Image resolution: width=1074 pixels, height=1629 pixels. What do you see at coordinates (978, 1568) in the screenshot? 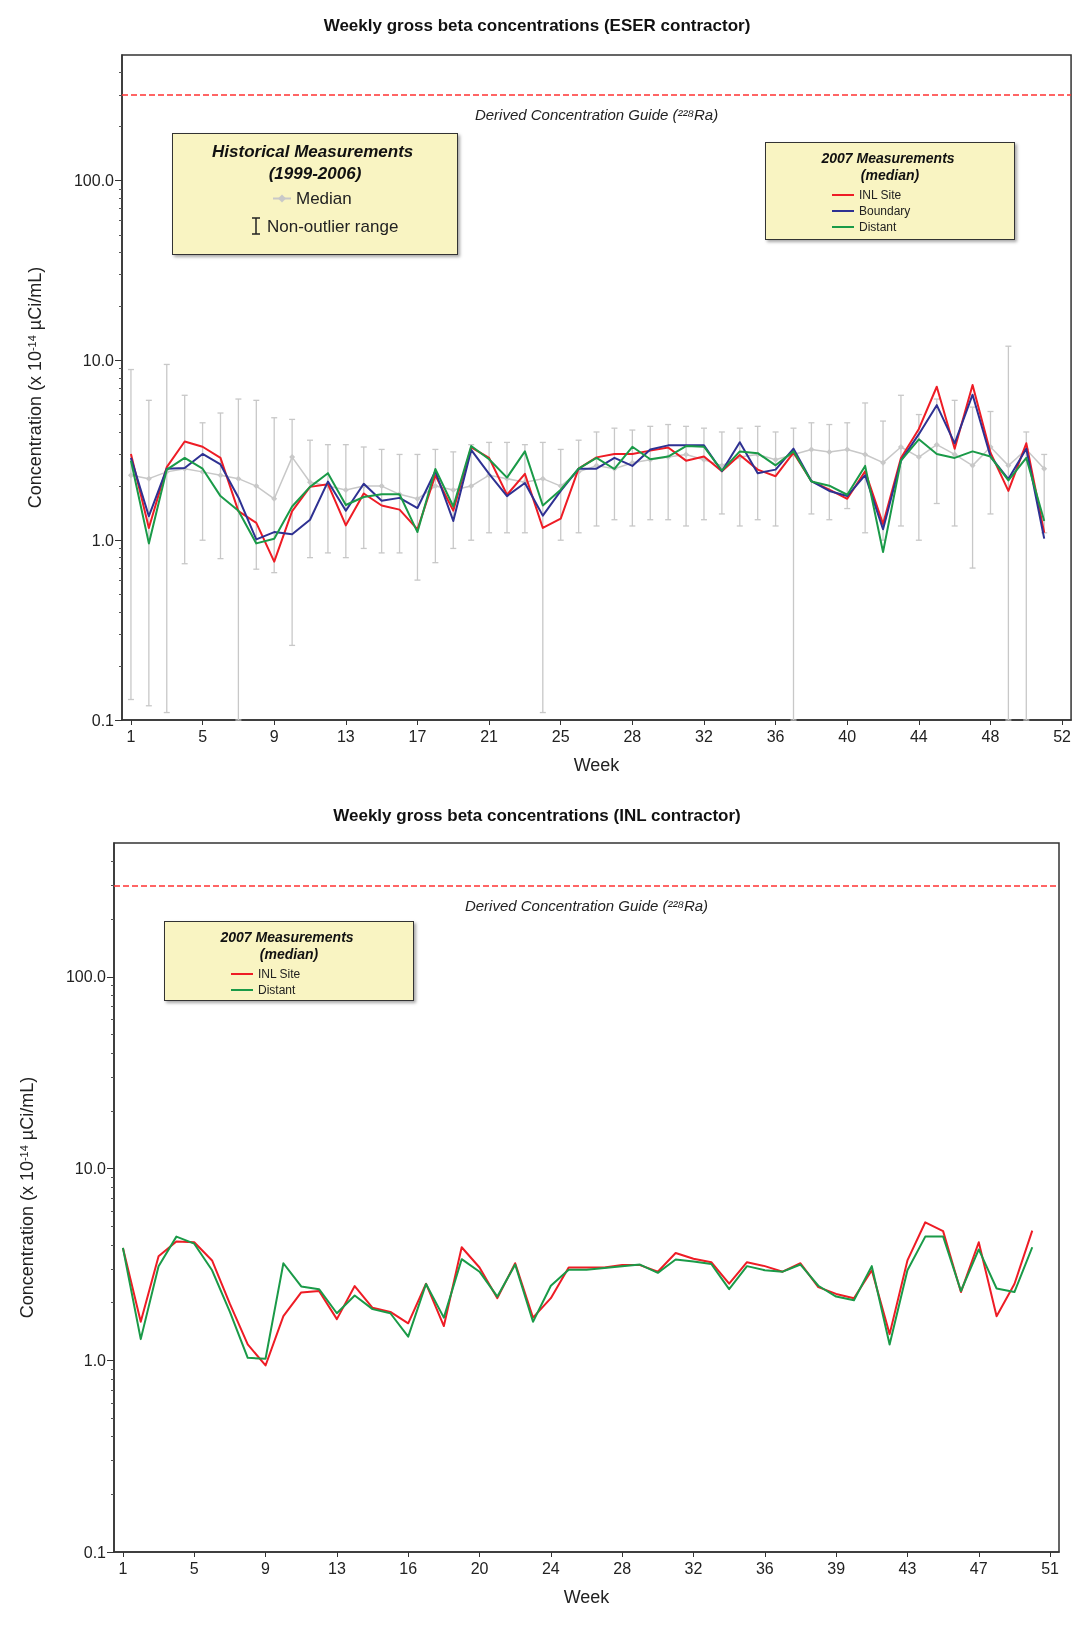
I see `x-tick-label: 47` at bounding box center [978, 1568].